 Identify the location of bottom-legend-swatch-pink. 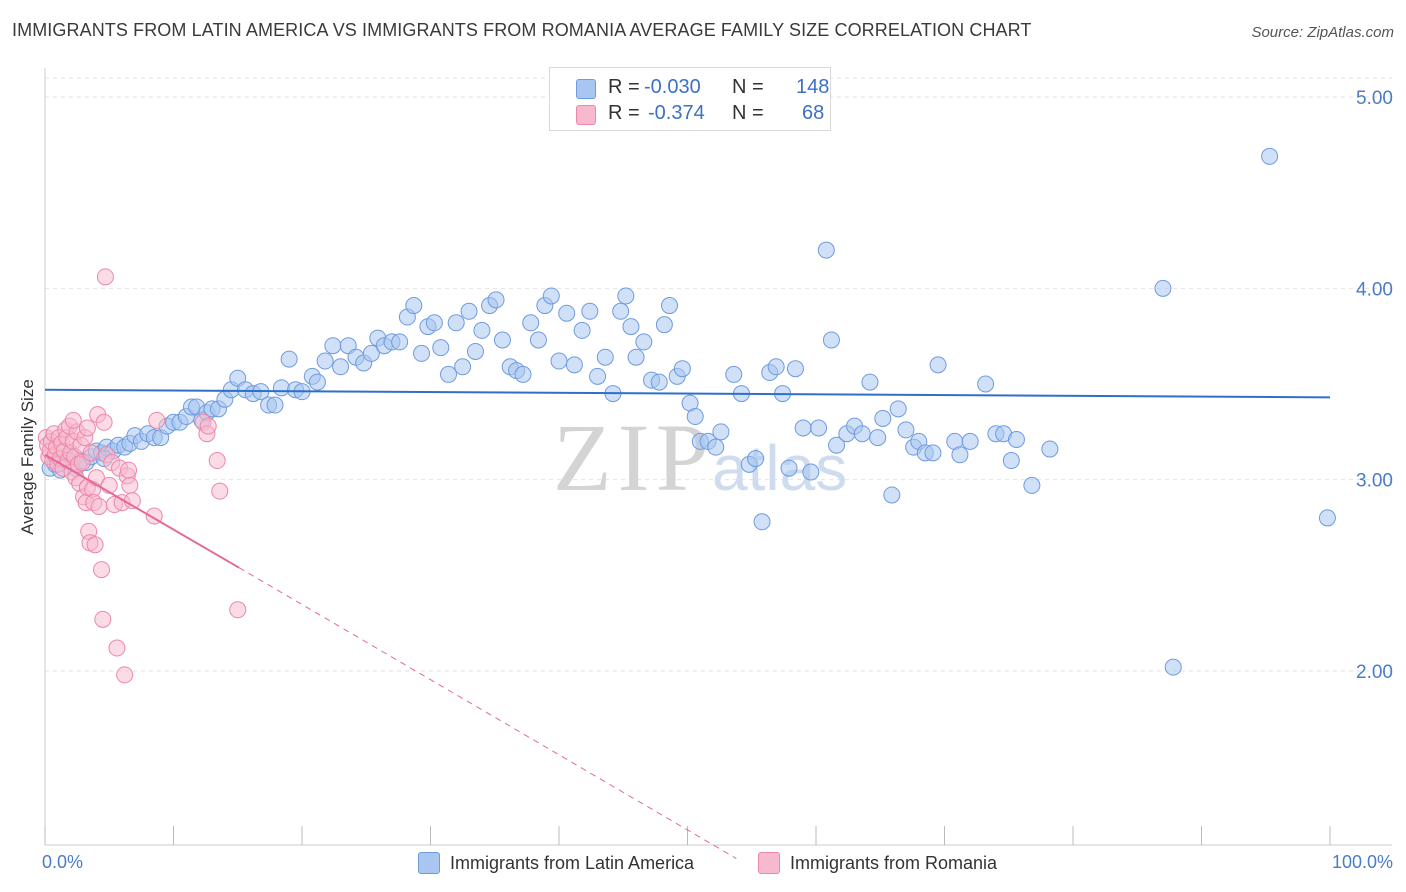
(769, 863).